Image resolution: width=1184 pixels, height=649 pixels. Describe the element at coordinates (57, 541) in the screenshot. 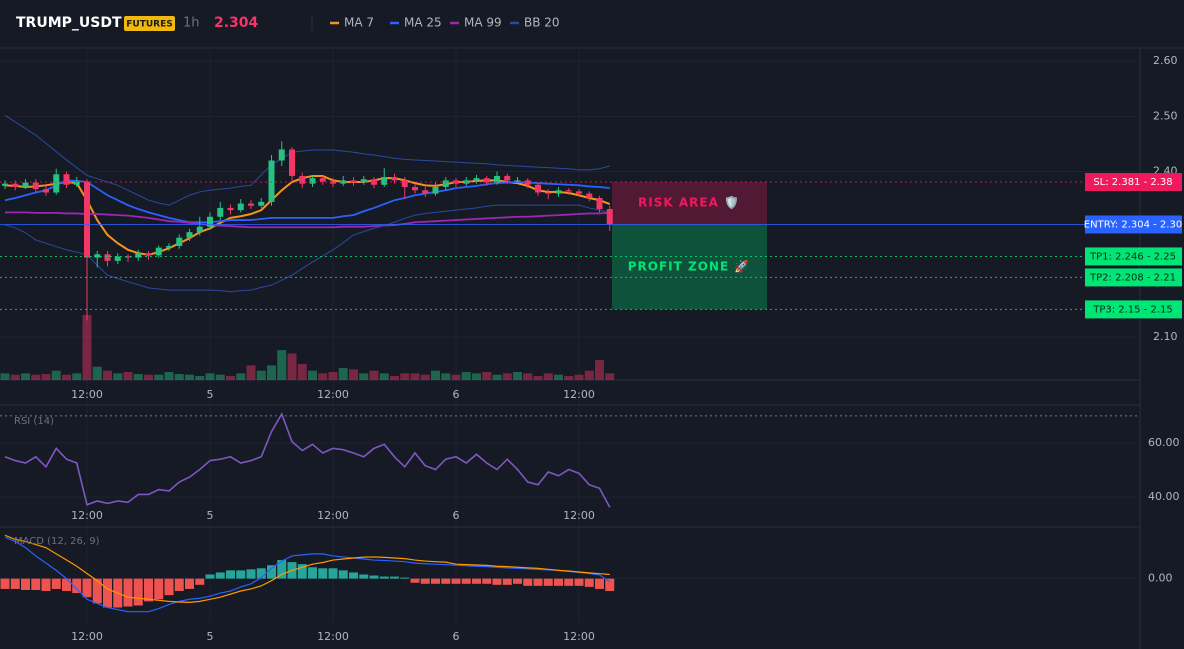

I see `pane-title: MACD (12, 26, 9)` at that location.